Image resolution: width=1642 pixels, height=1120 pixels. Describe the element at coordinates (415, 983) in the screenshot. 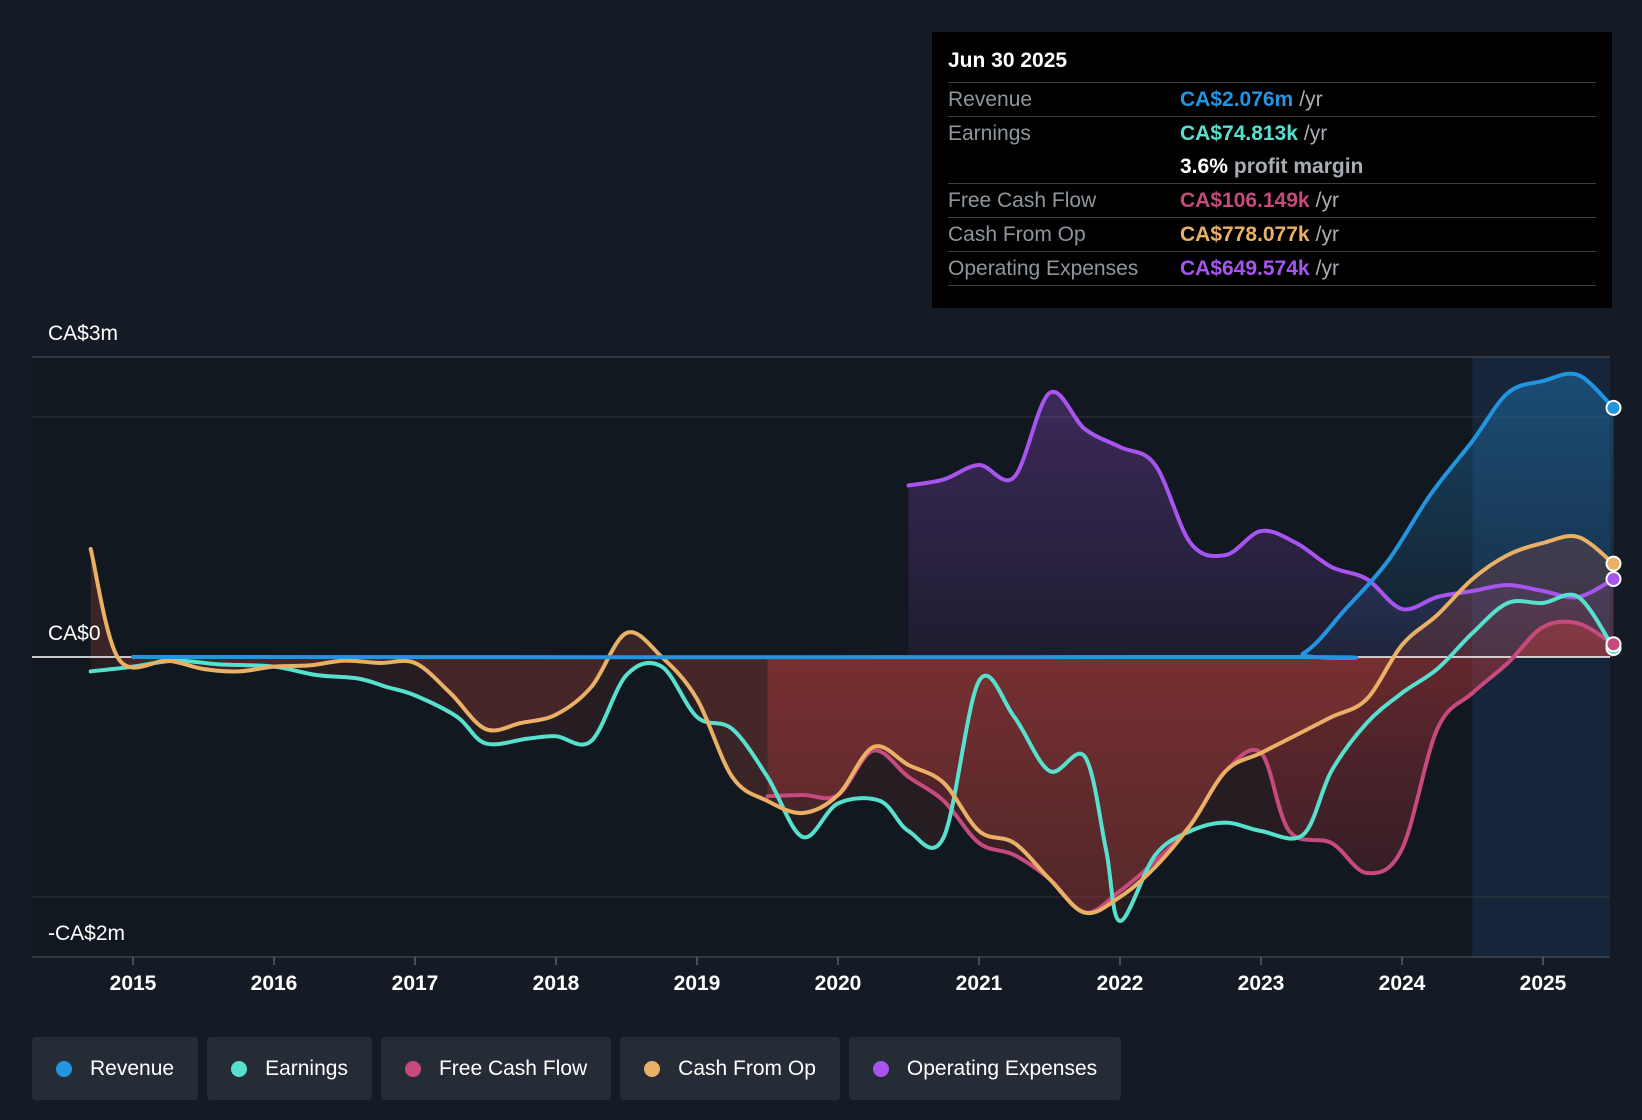

I see `x-tick-label: 2017` at that location.